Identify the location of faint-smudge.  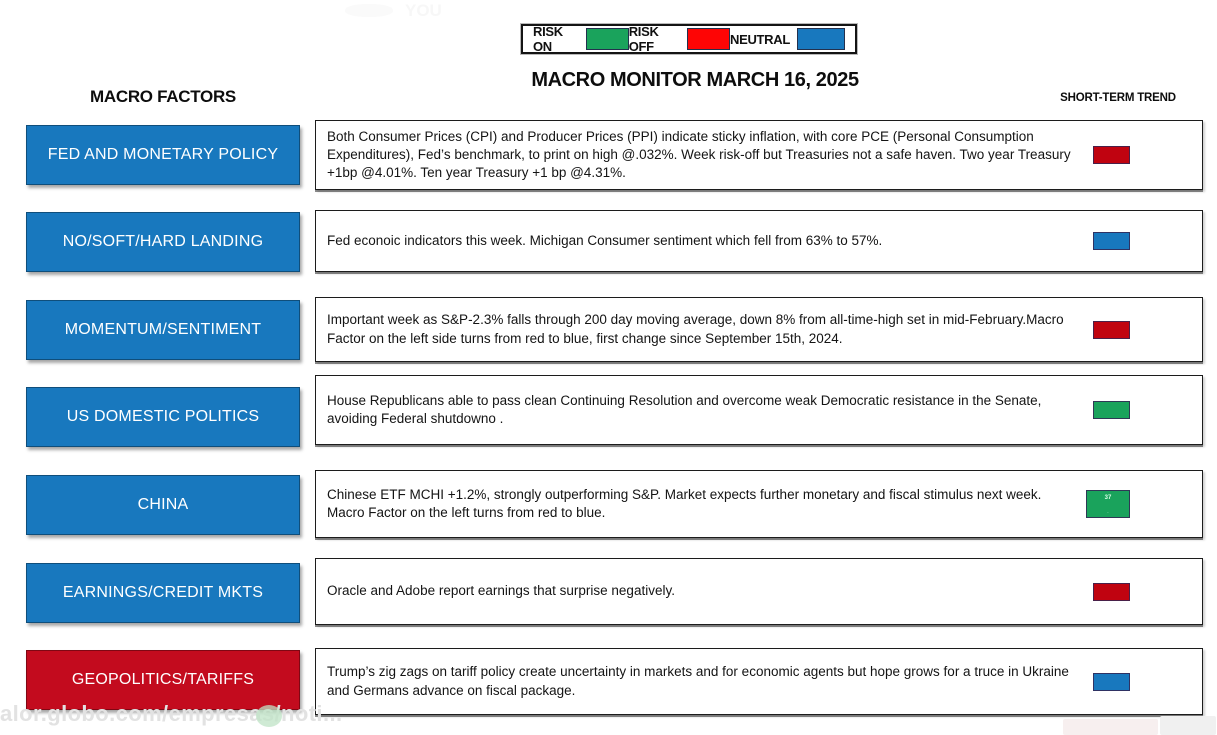
(369, 10).